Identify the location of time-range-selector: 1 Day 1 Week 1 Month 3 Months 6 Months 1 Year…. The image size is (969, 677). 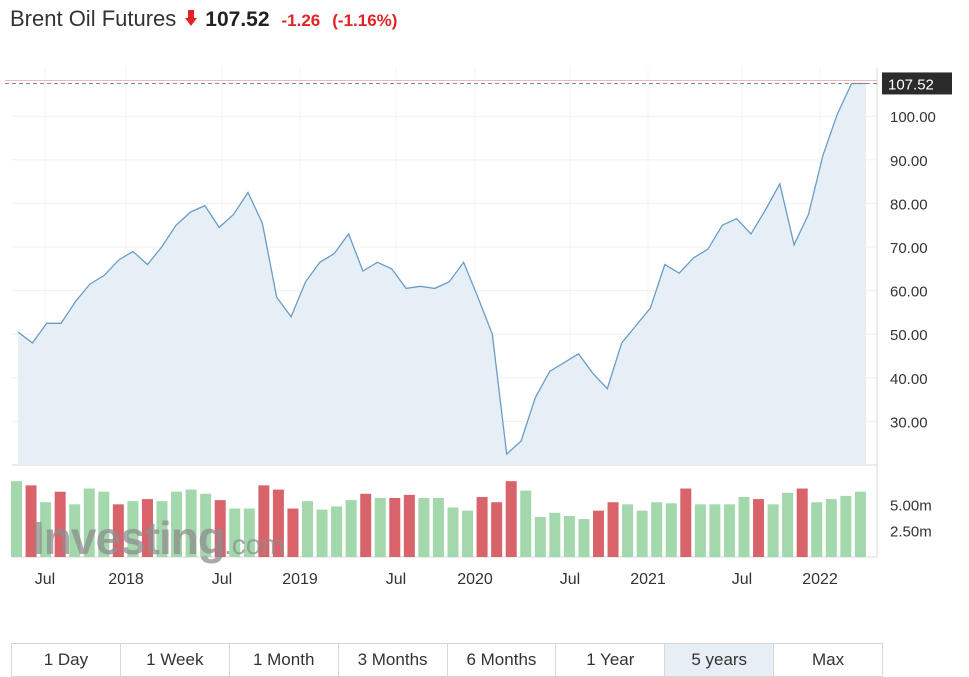
(447, 660).